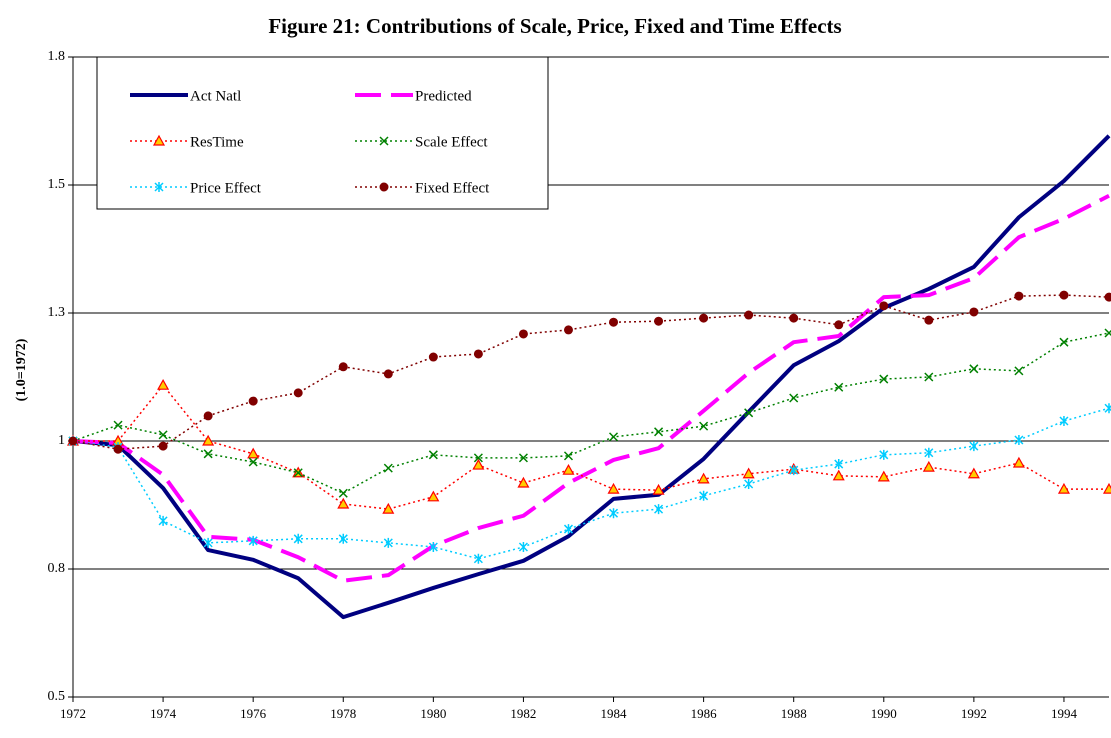 The width and height of the screenshot is (1111, 738). What do you see at coordinates (704, 713) in the screenshot?
I see `x-tick-label: 1986` at bounding box center [704, 713].